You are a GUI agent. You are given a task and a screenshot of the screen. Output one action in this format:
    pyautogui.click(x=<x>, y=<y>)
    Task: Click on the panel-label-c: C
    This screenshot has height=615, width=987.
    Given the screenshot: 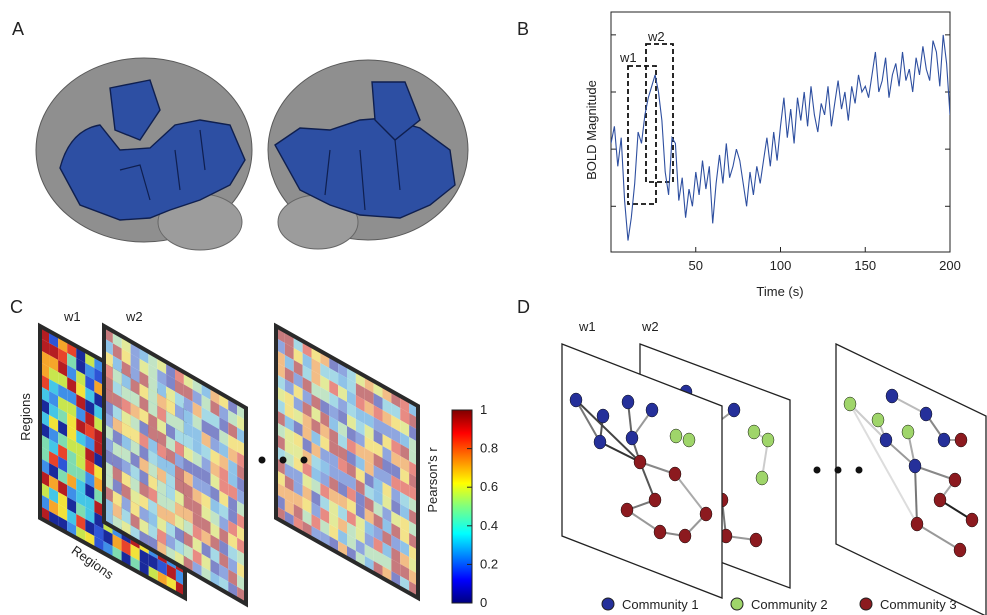 What is the action you would take?
    pyautogui.click(x=16, y=307)
    